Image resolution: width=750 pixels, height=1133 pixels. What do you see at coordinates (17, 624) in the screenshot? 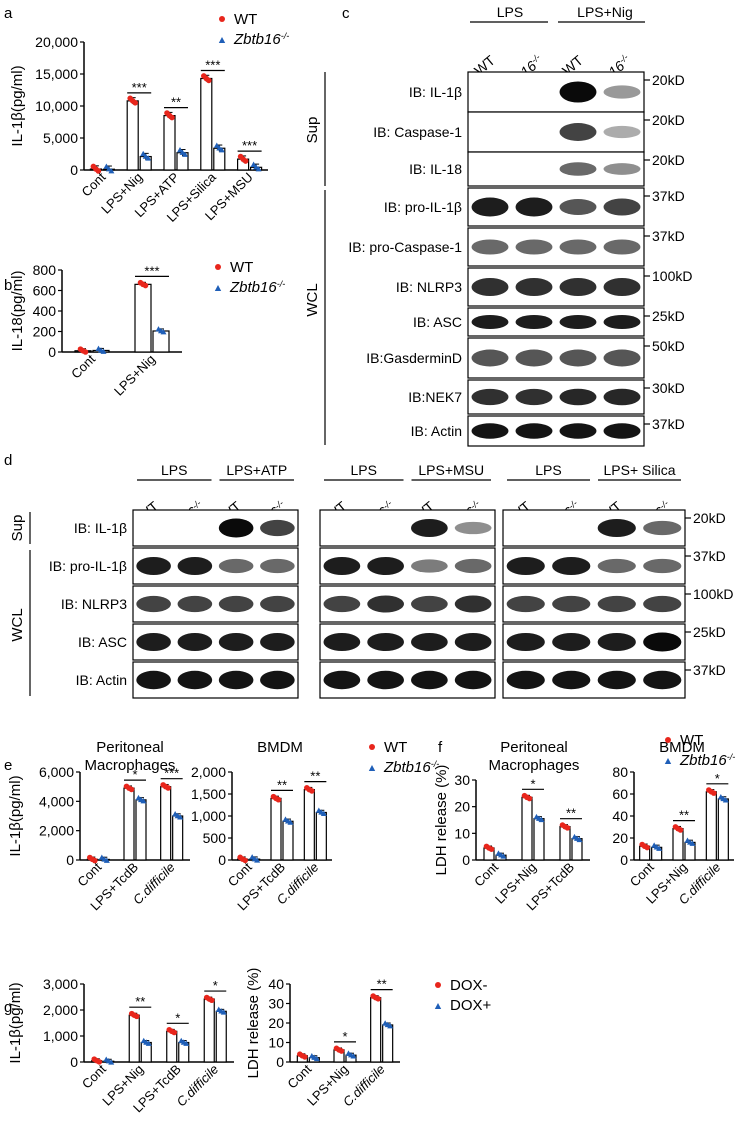
I see `section-label: WCL` at bounding box center [17, 624].